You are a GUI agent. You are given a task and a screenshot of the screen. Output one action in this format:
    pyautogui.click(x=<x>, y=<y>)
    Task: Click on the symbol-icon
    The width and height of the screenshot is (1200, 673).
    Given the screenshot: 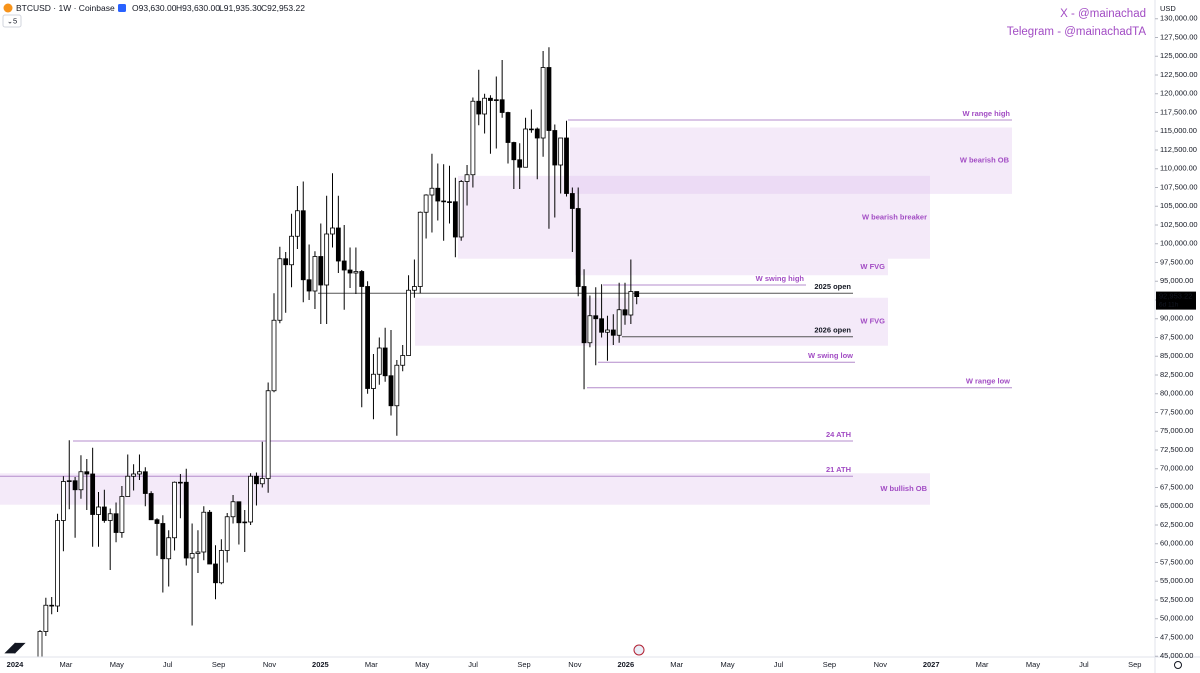 What is the action you would take?
    pyautogui.click(x=8, y=8)
    